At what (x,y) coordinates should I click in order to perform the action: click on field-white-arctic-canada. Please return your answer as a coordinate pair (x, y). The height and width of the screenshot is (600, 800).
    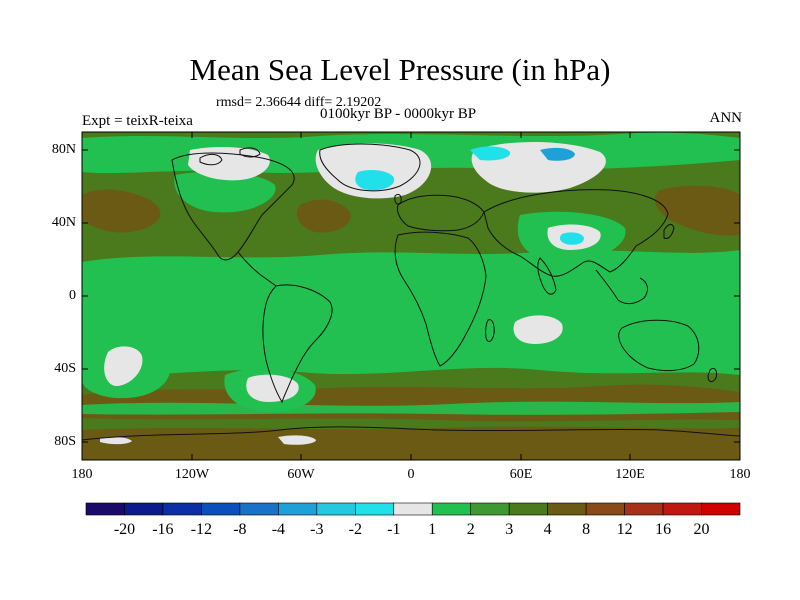
    Looking at the image, I should click on (229, 164).